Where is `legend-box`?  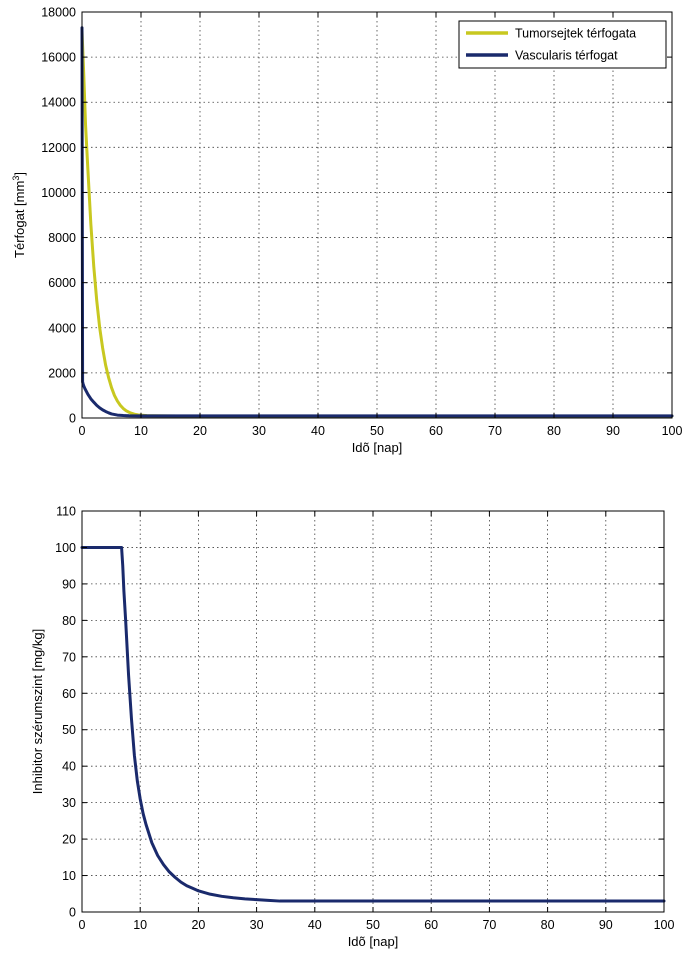 legend-box is located at coordinates (562, 44).